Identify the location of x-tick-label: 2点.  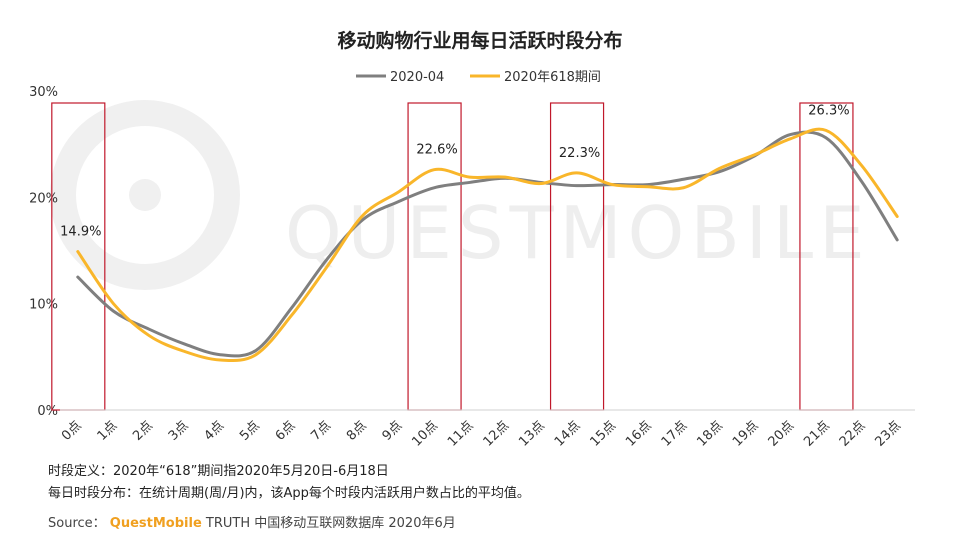
(143, 431).